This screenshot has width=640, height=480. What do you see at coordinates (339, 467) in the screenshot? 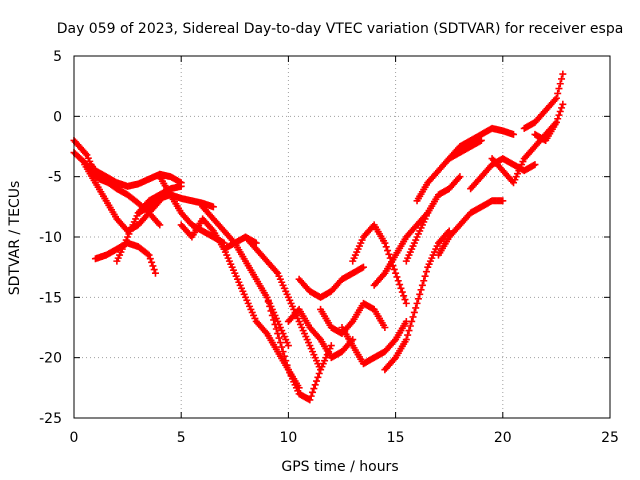
I see `x-axis-label: GPS time / hours` at bounding box center [339, 467].